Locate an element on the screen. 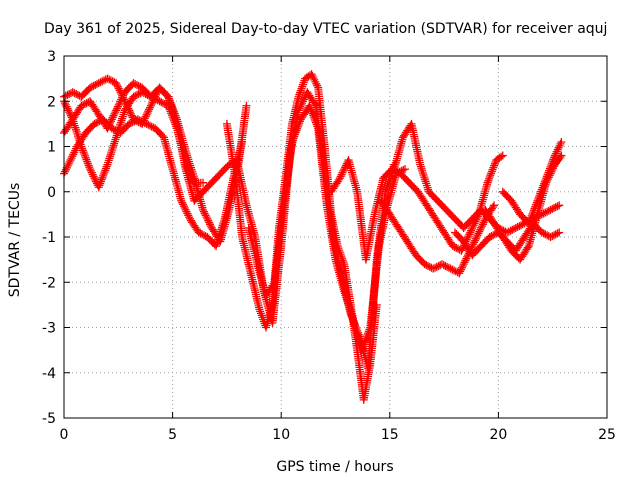 The width and height of the screenshot is (640, 480). y-tick-label: -3 is located at coordinates (49, 329).